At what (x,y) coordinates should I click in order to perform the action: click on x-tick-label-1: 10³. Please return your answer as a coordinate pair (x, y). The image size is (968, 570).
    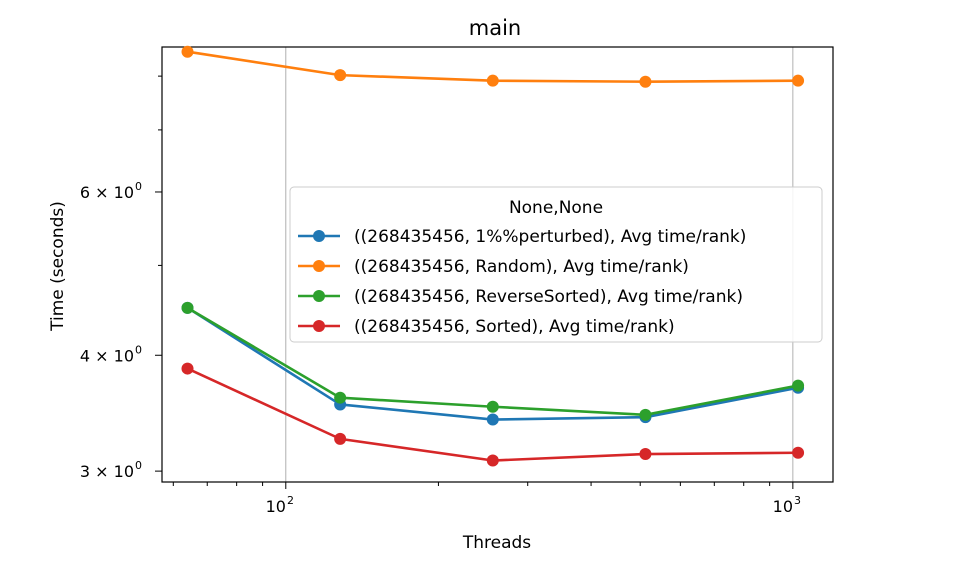
    Looking at the image, I should click on (787, 505).